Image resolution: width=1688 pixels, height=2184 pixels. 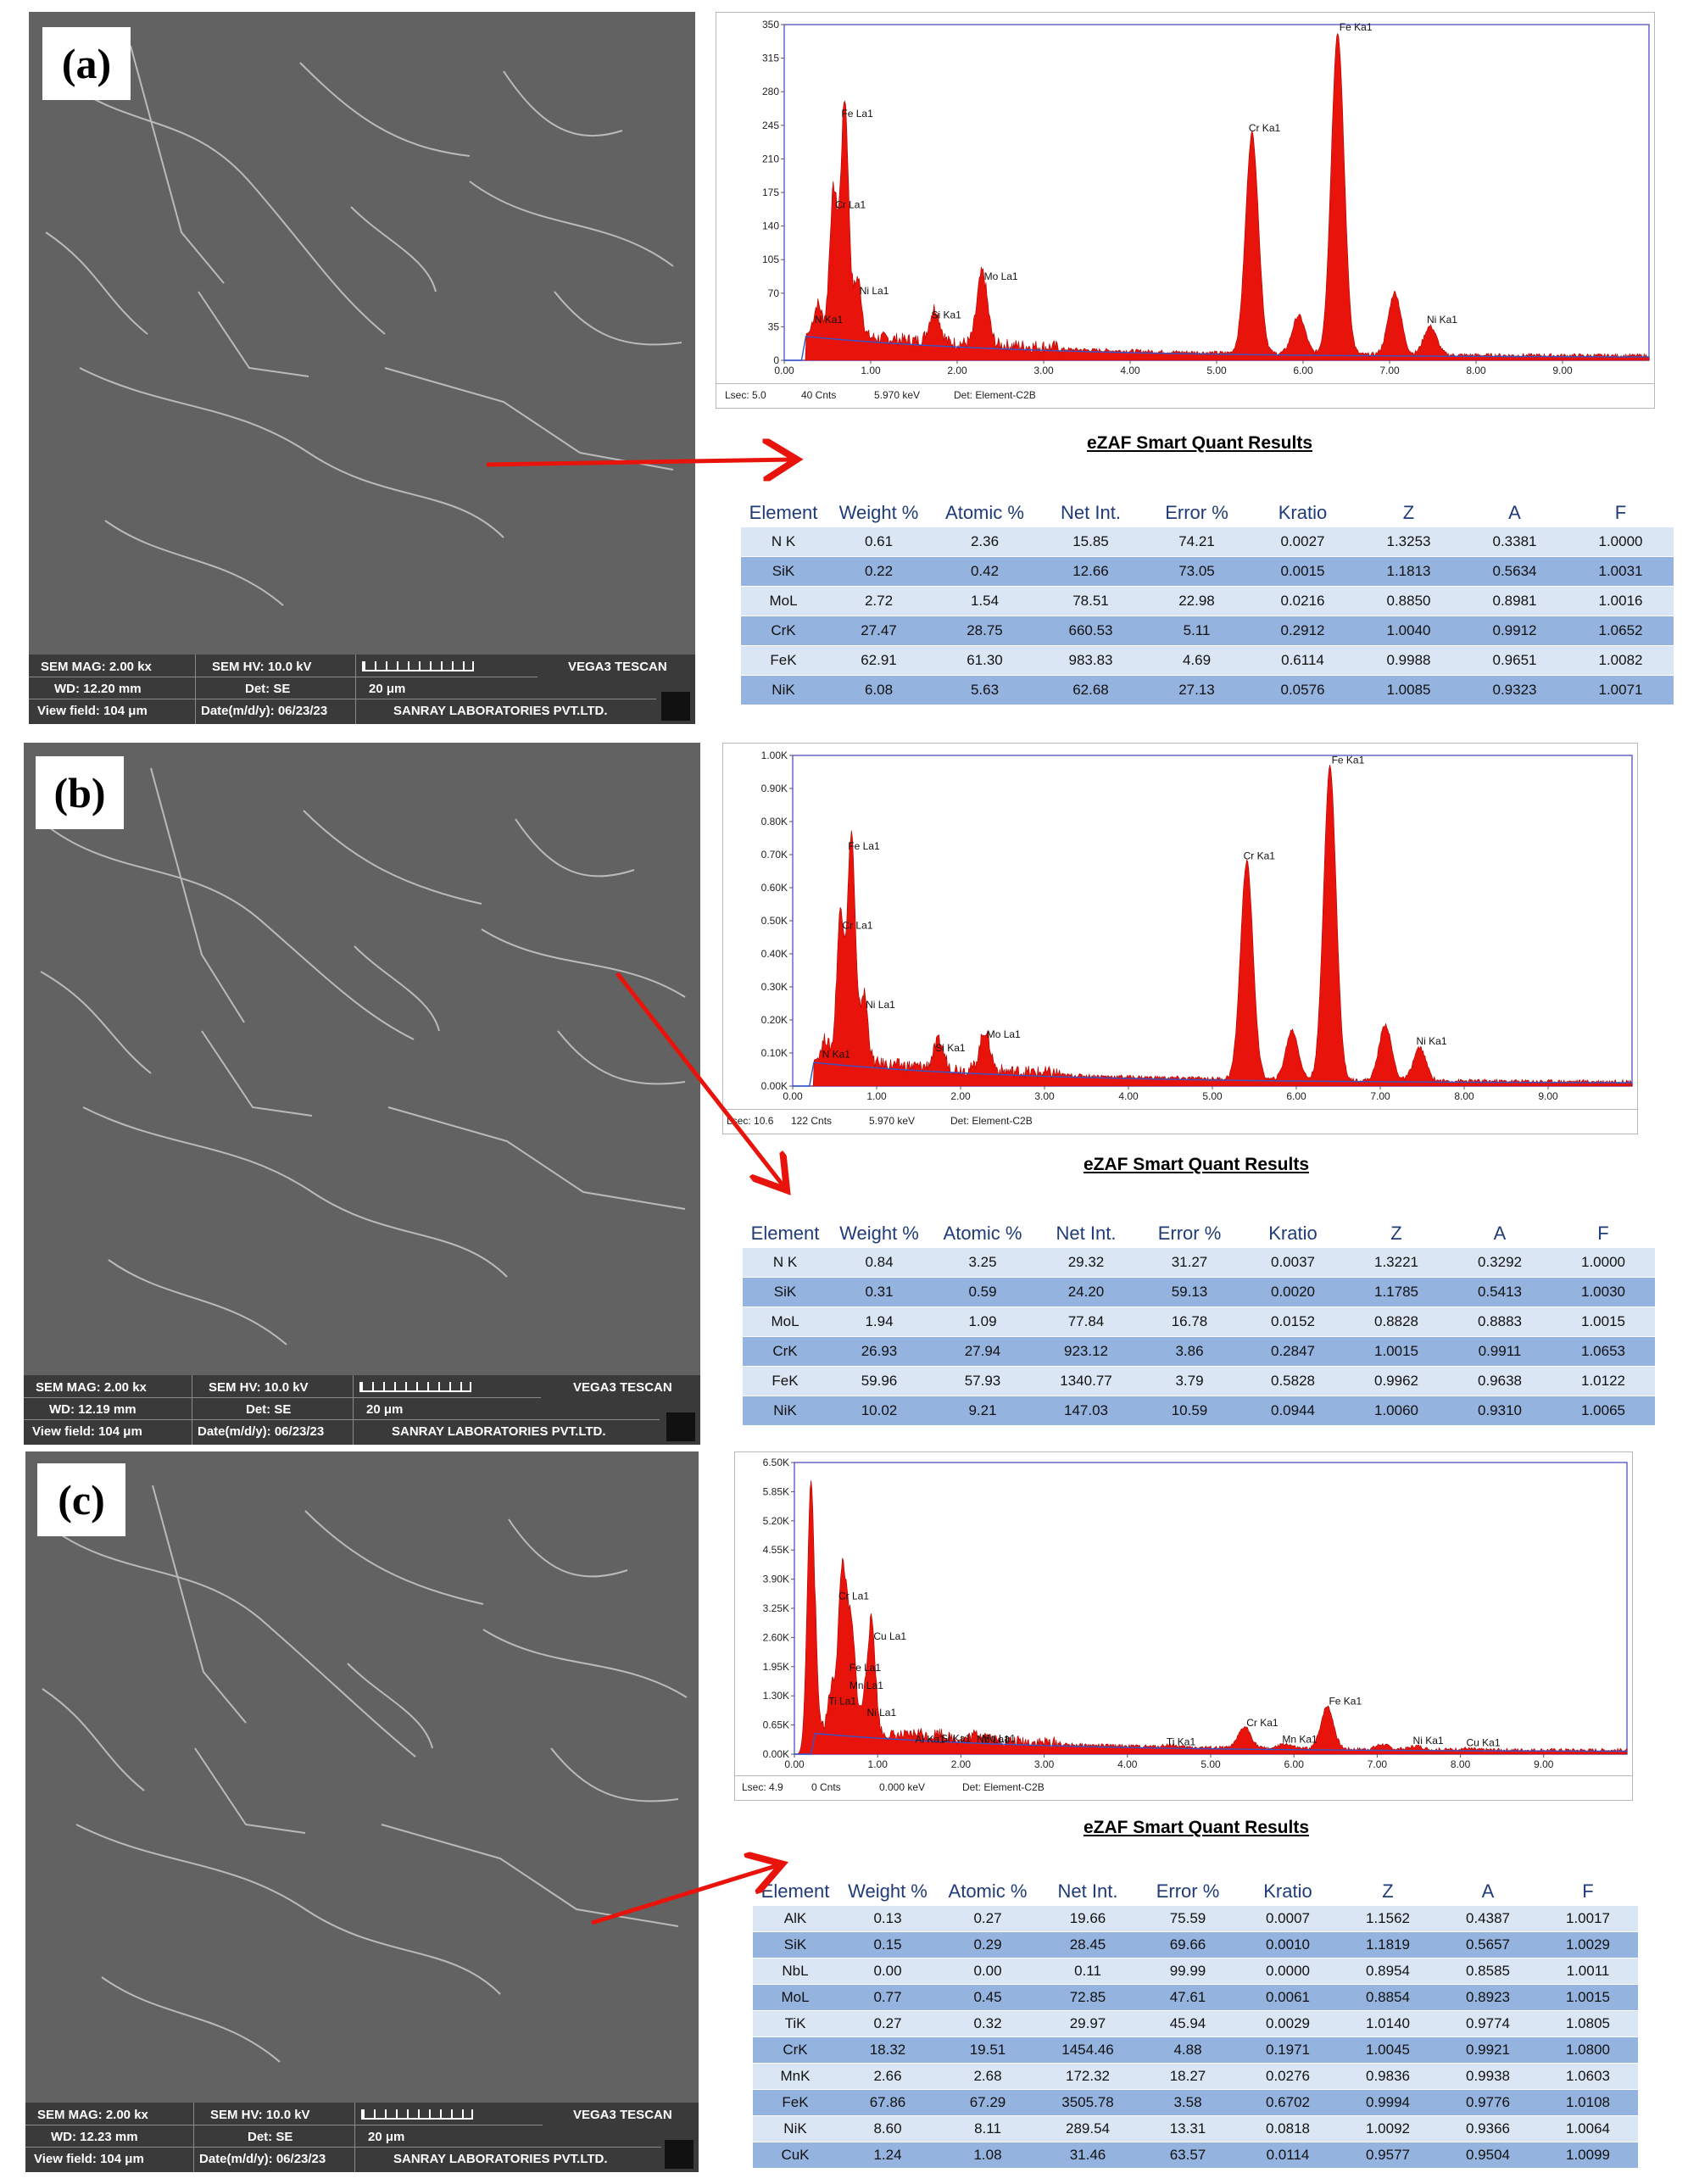 I want to click on value-cell: 69.66, so click(x=1188, y=1945).